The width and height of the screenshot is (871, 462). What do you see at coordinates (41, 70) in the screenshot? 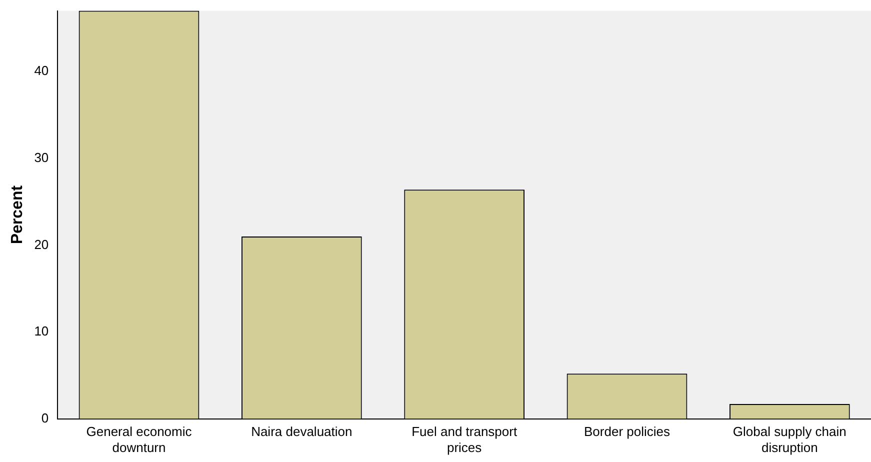
I see `y-tick-label: 40` at bounding box center [41, 70].